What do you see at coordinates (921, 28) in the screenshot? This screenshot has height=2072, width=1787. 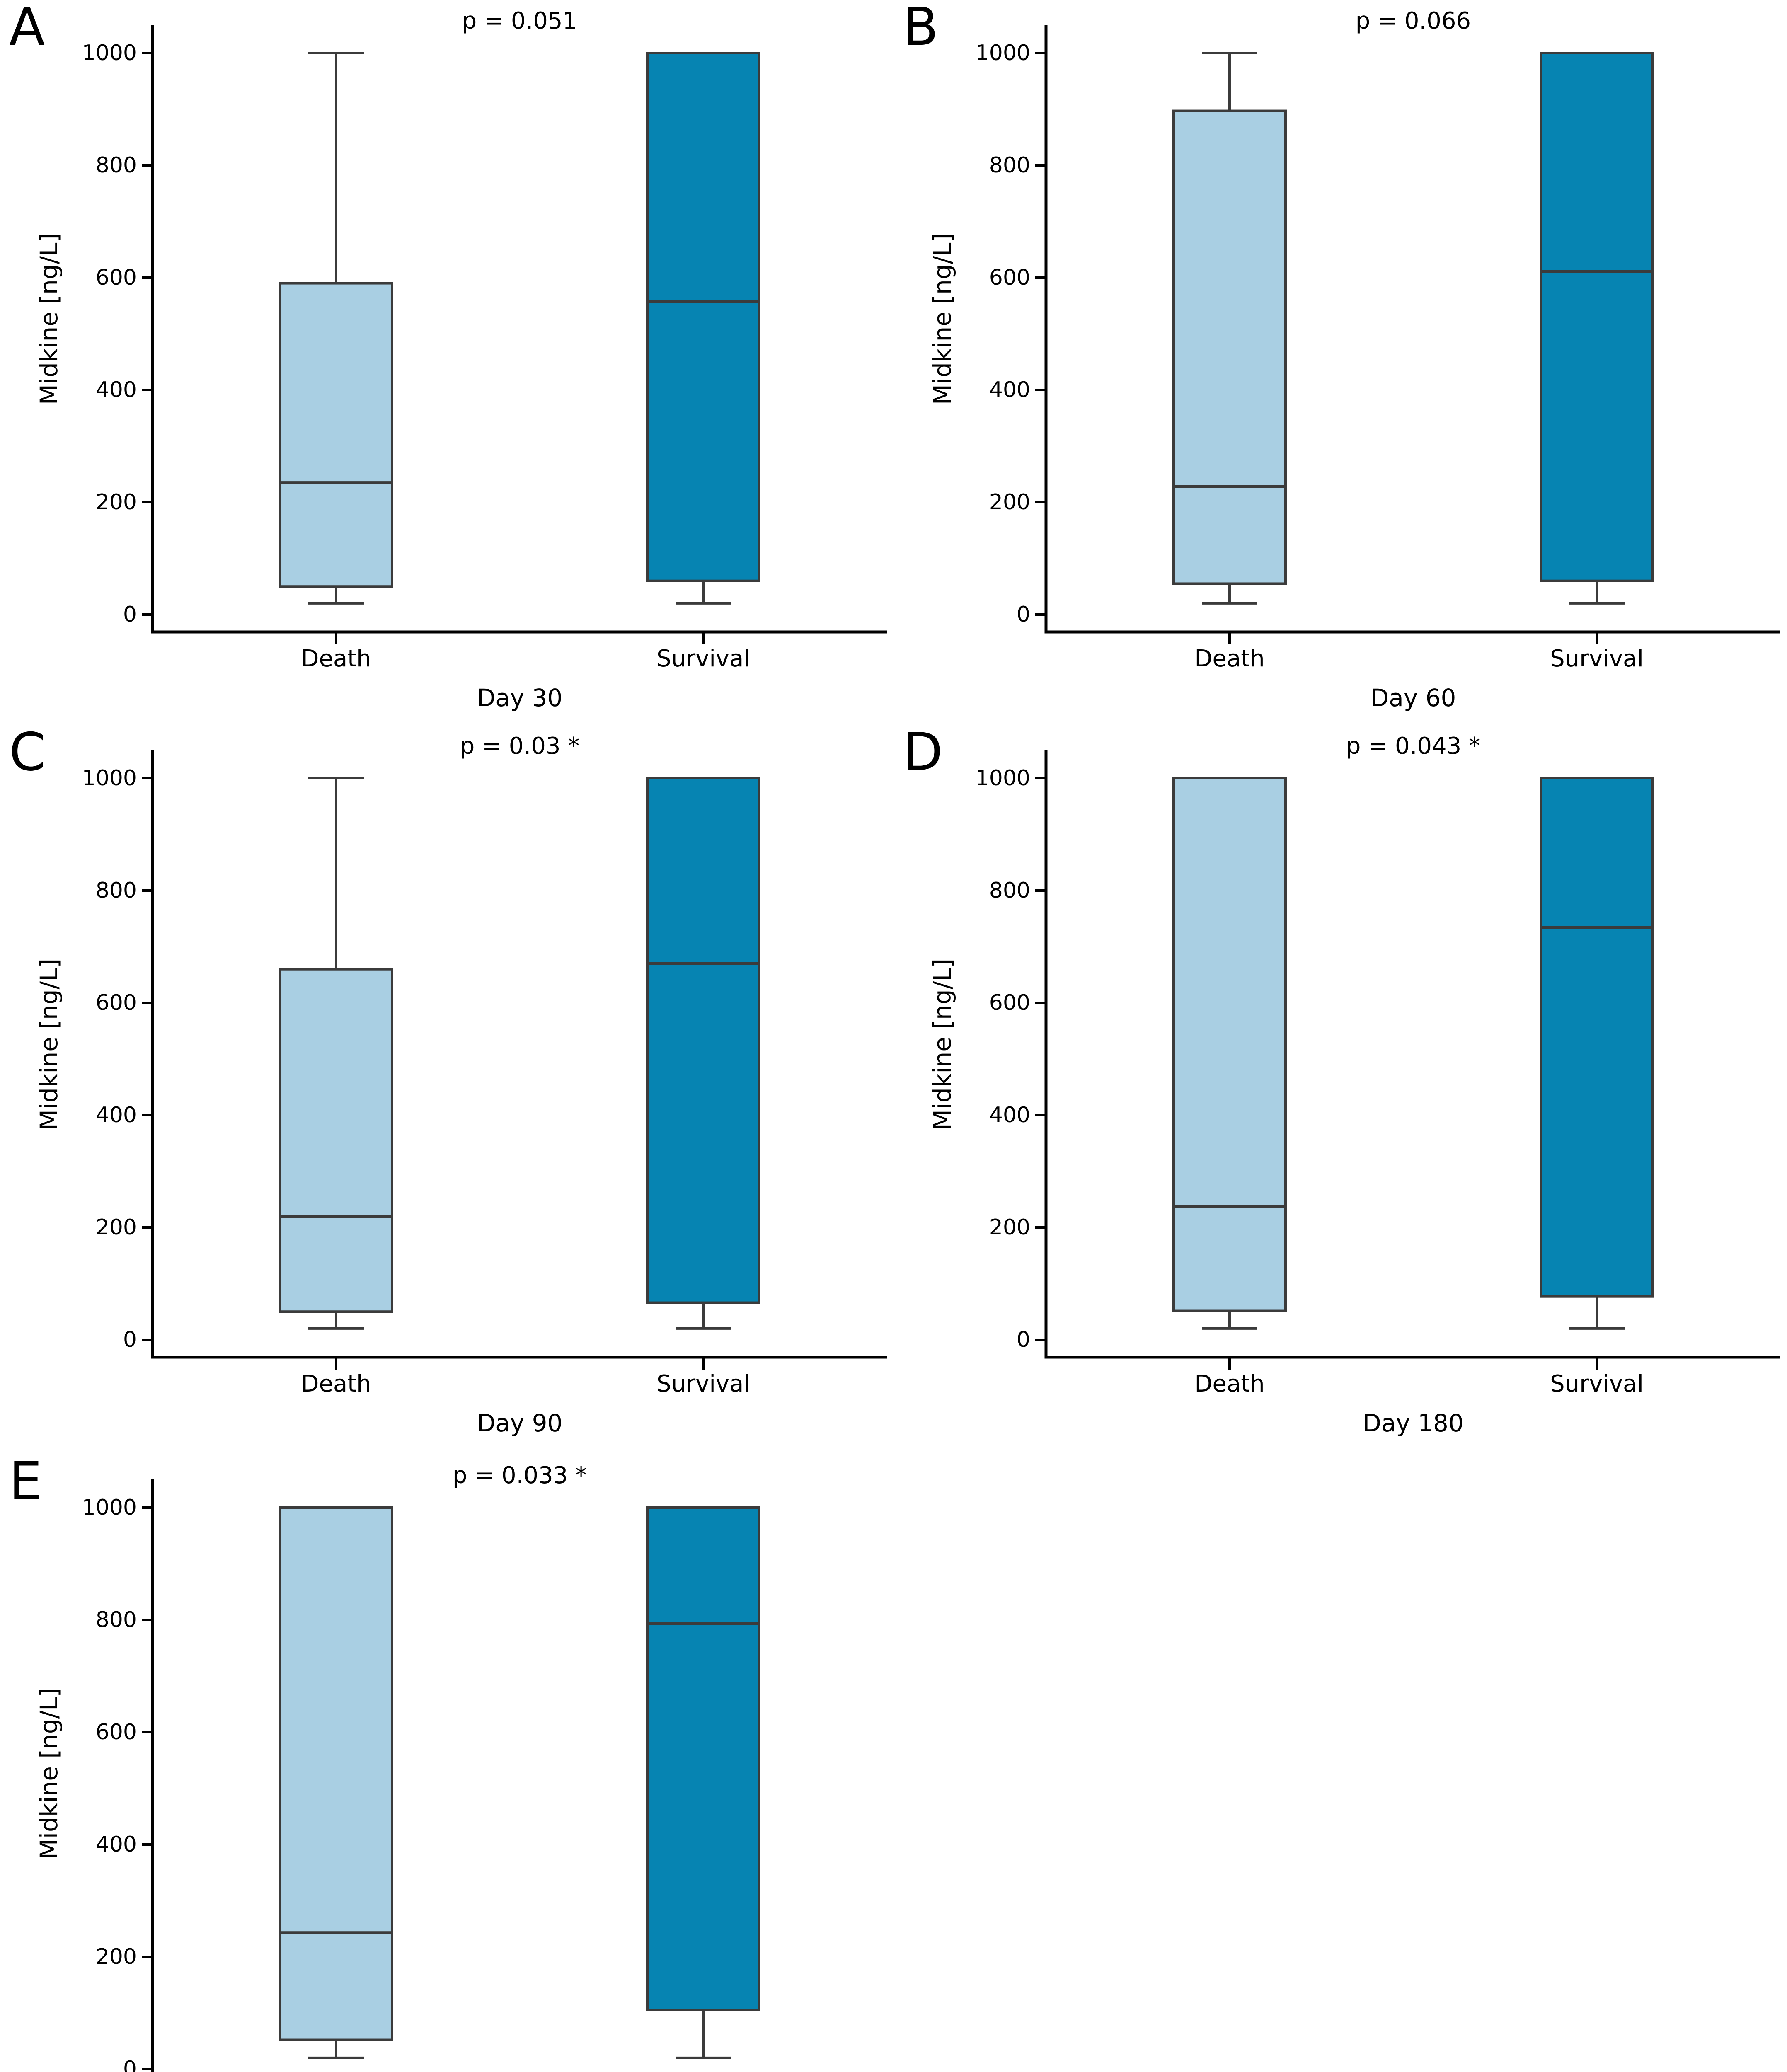 I see `panel-letter: B` at bounding box center [921, 28].